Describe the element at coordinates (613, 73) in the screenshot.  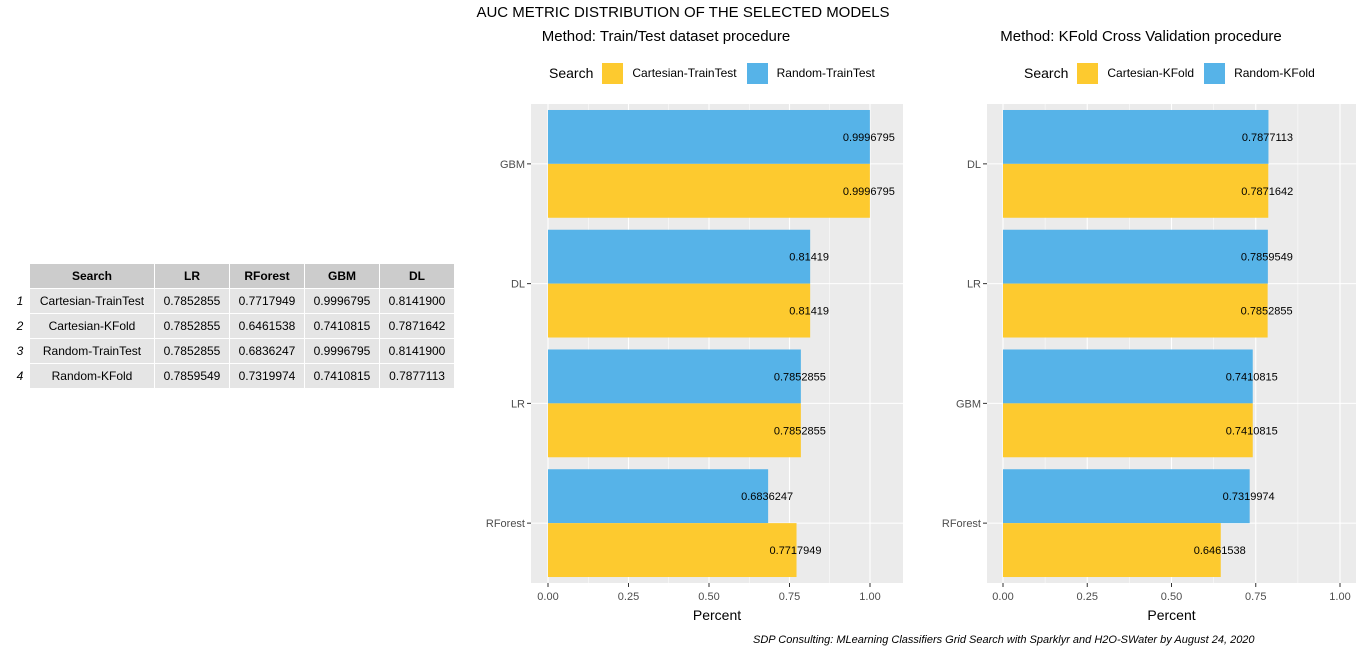
I see `legend-swatch-cartesian-traintest` at that location.